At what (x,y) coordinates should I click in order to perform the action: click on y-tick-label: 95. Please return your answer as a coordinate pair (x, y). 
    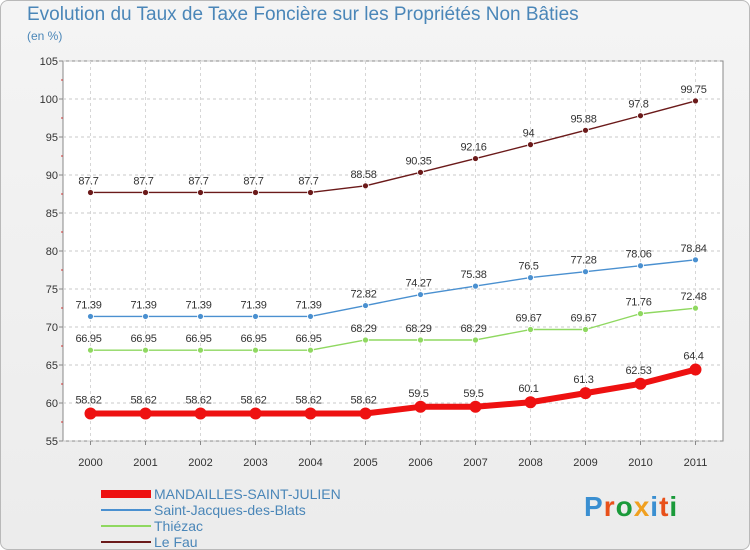
    Looking at the image, I should click on (52, 138).